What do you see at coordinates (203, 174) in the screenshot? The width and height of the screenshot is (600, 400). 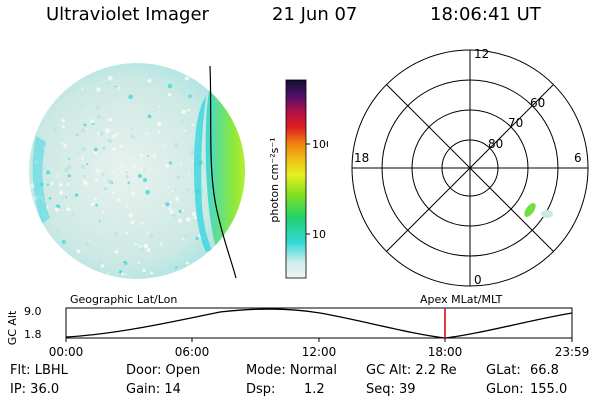 I see `aurora-edge` at bounding box center [203, 174].